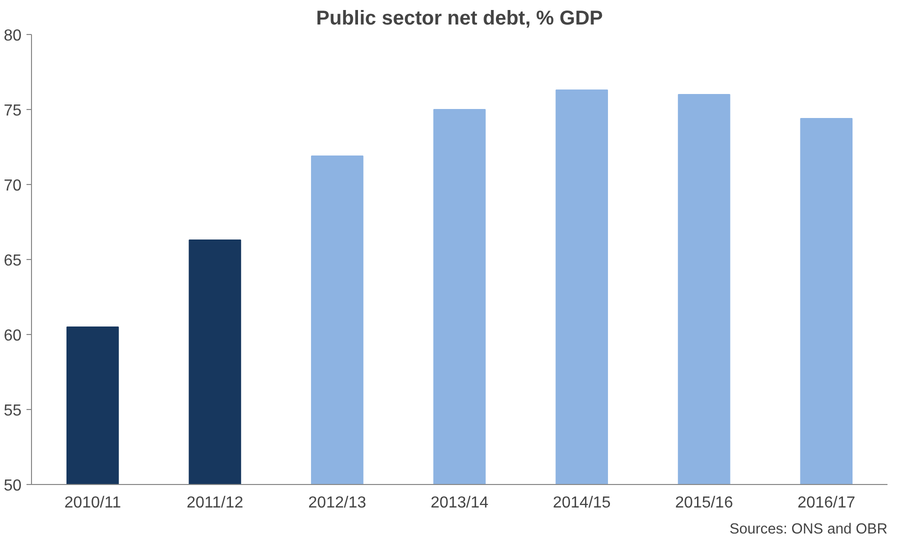 The image size is (917, 542). What do you see at coordinates (337, 503) in the screenshot?
I see `x-tick-label: 2012/13` at bounding box center [337, 503].